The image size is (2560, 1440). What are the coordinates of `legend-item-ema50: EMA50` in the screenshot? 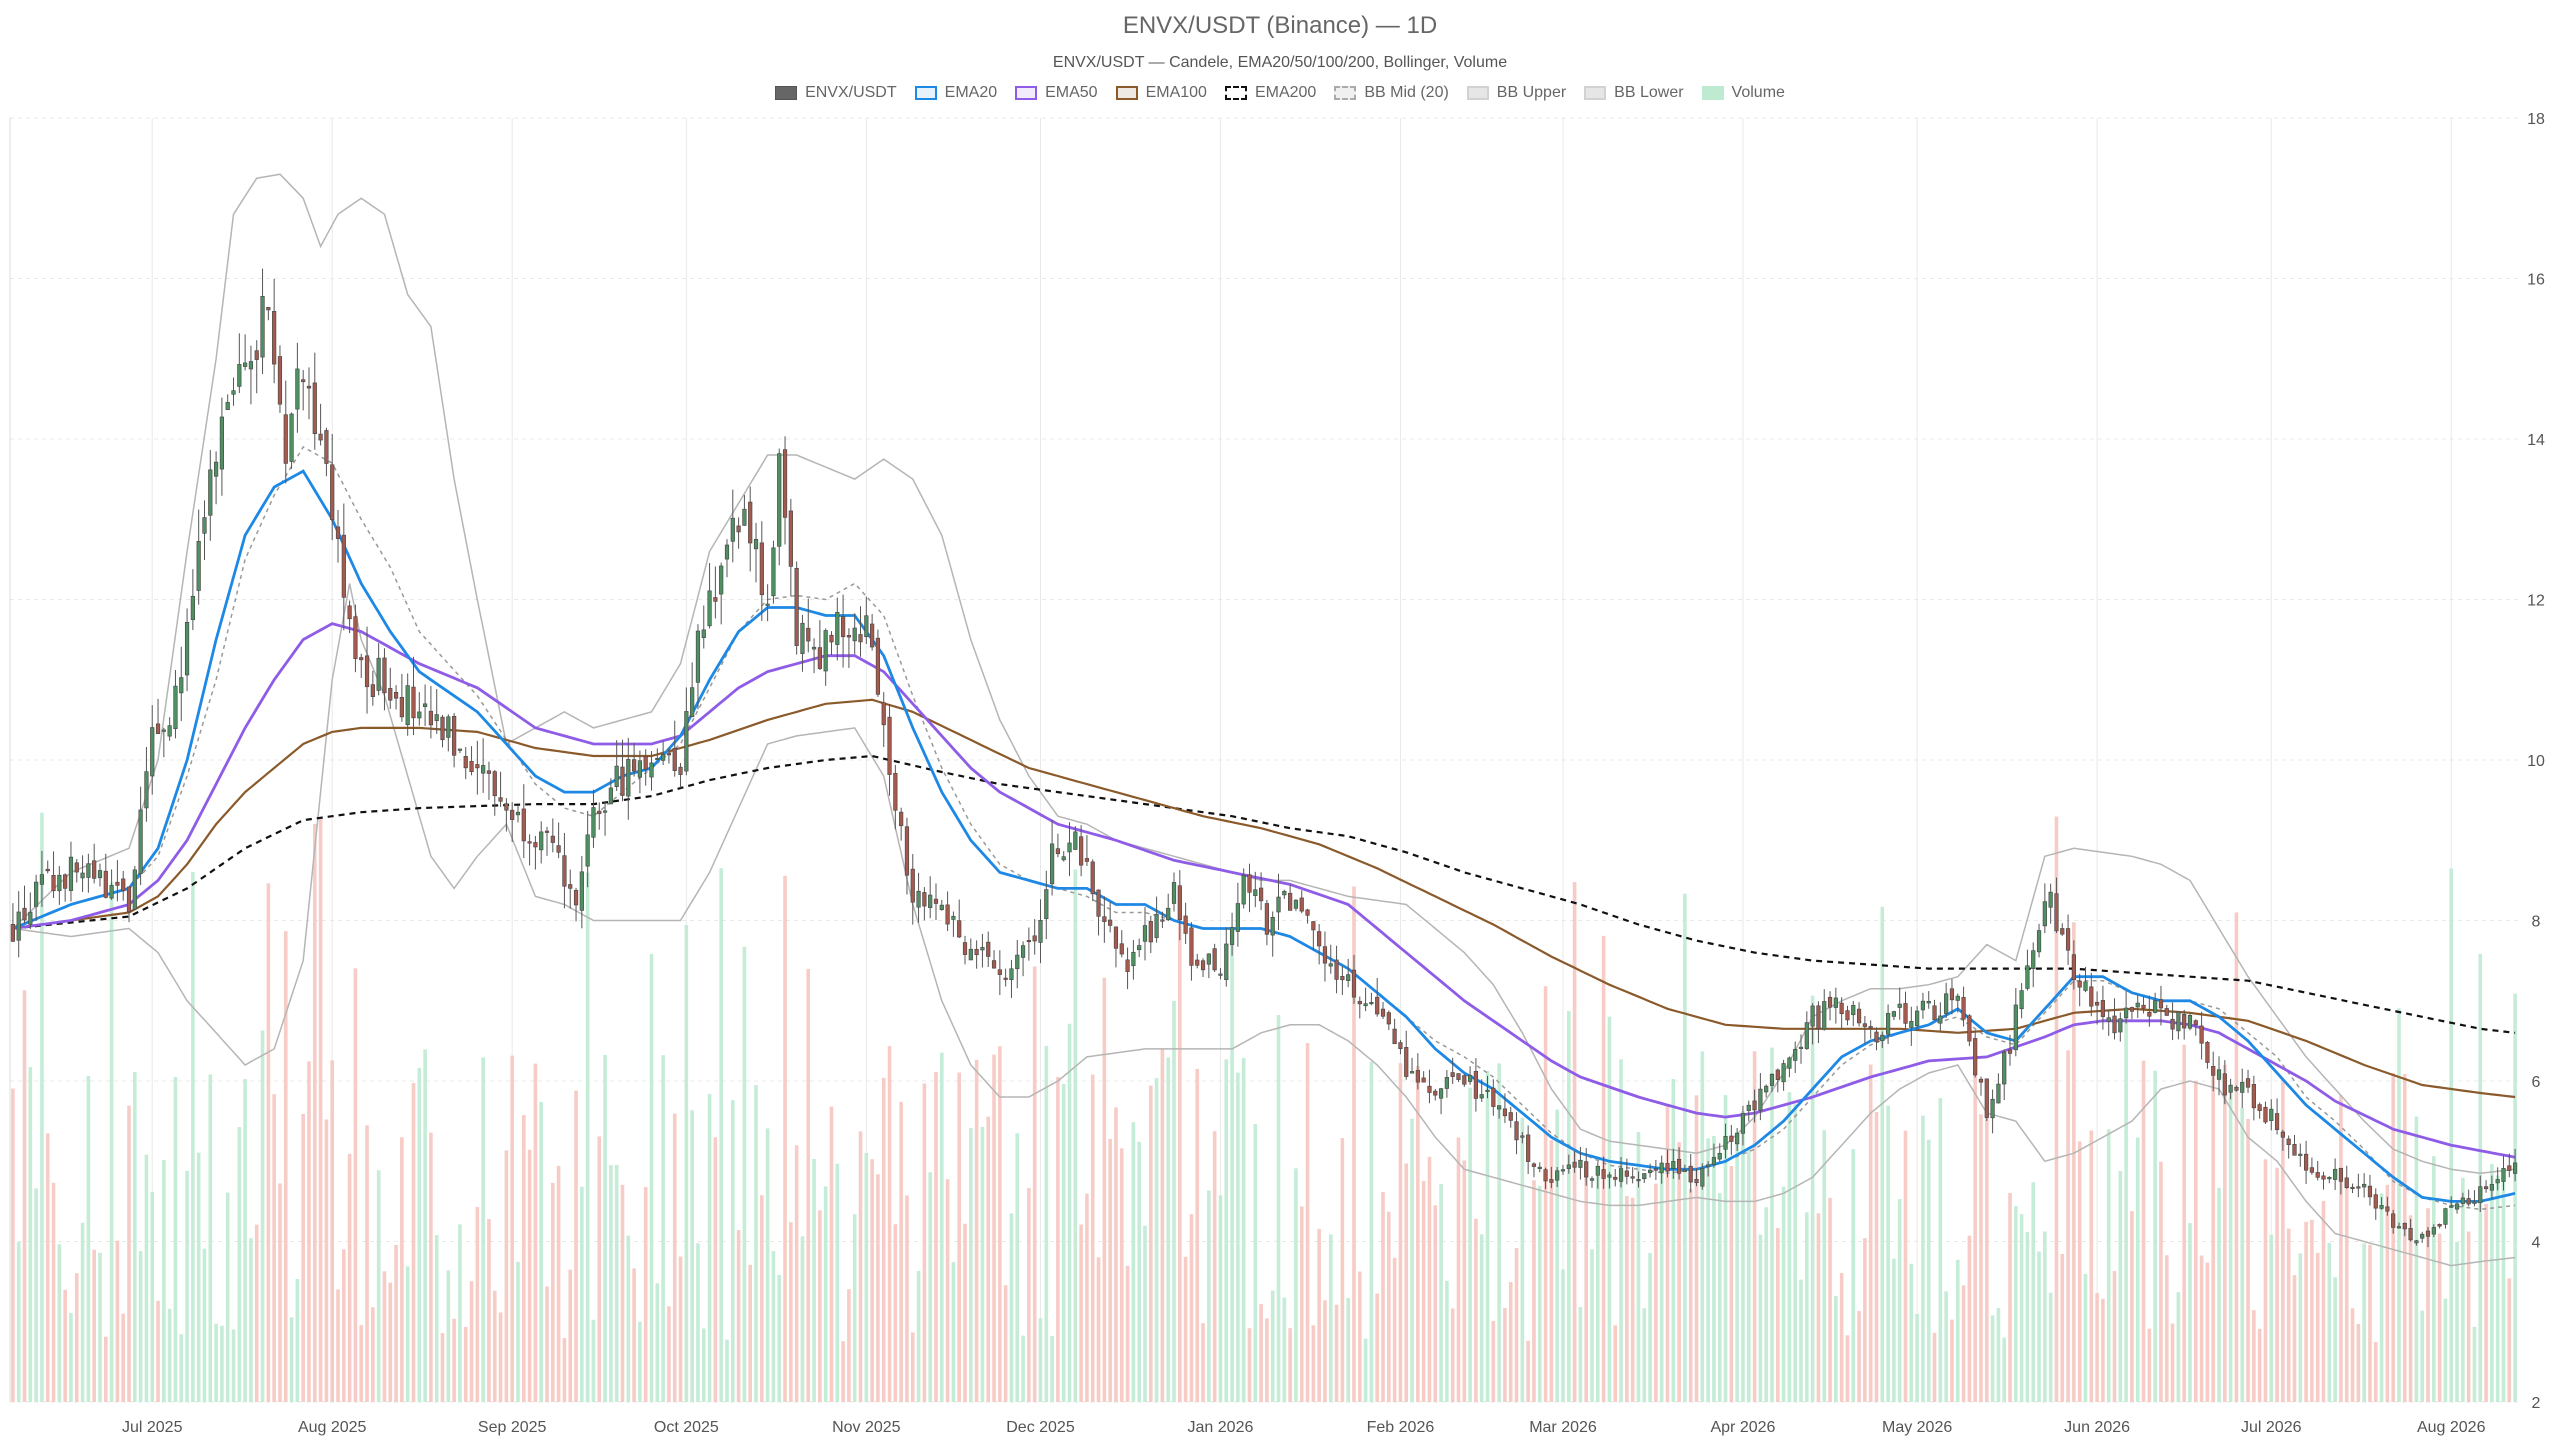 It's located at (1056, 93).